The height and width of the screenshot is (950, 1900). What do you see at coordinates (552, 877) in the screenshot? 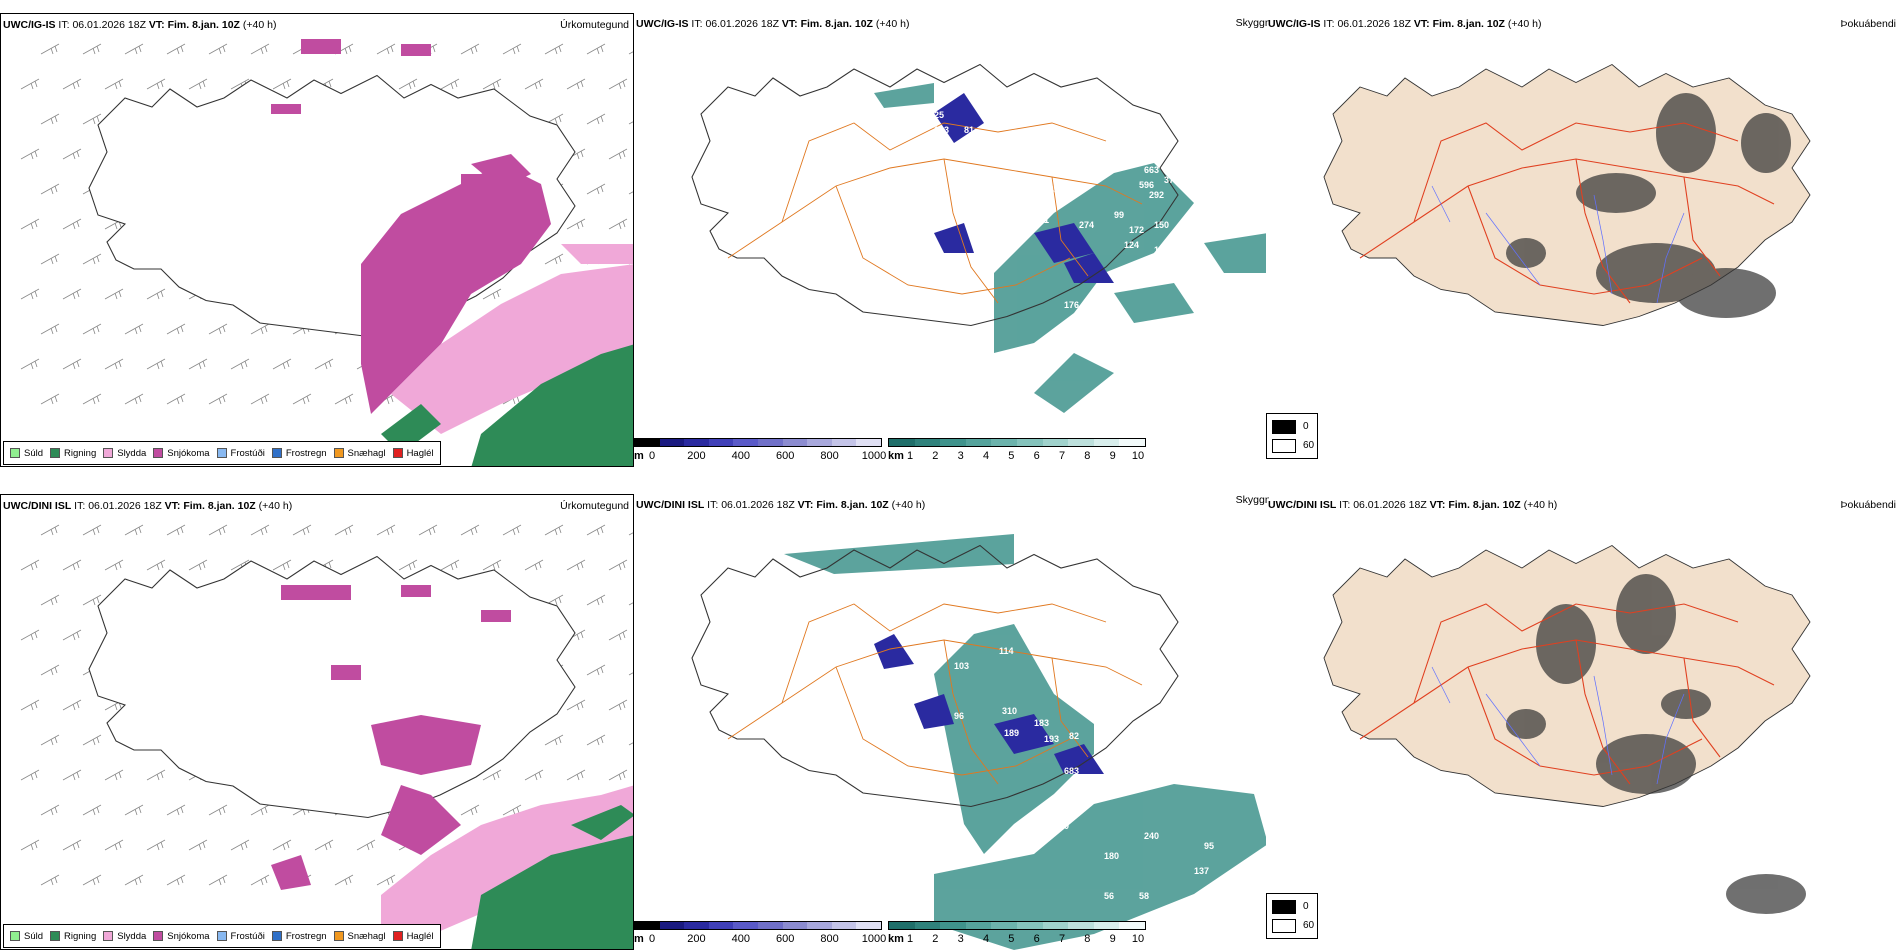
I see `rain-area` at bounding box center [552, 877].